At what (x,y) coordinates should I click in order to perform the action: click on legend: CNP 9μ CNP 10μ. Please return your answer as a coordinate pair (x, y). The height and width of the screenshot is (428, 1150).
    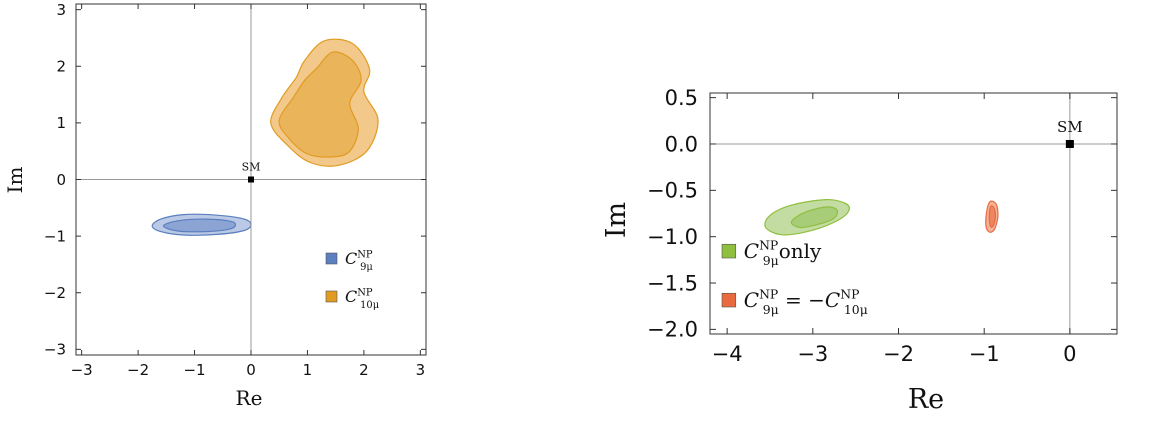
    Looking at the image, I should click on (352, 280).